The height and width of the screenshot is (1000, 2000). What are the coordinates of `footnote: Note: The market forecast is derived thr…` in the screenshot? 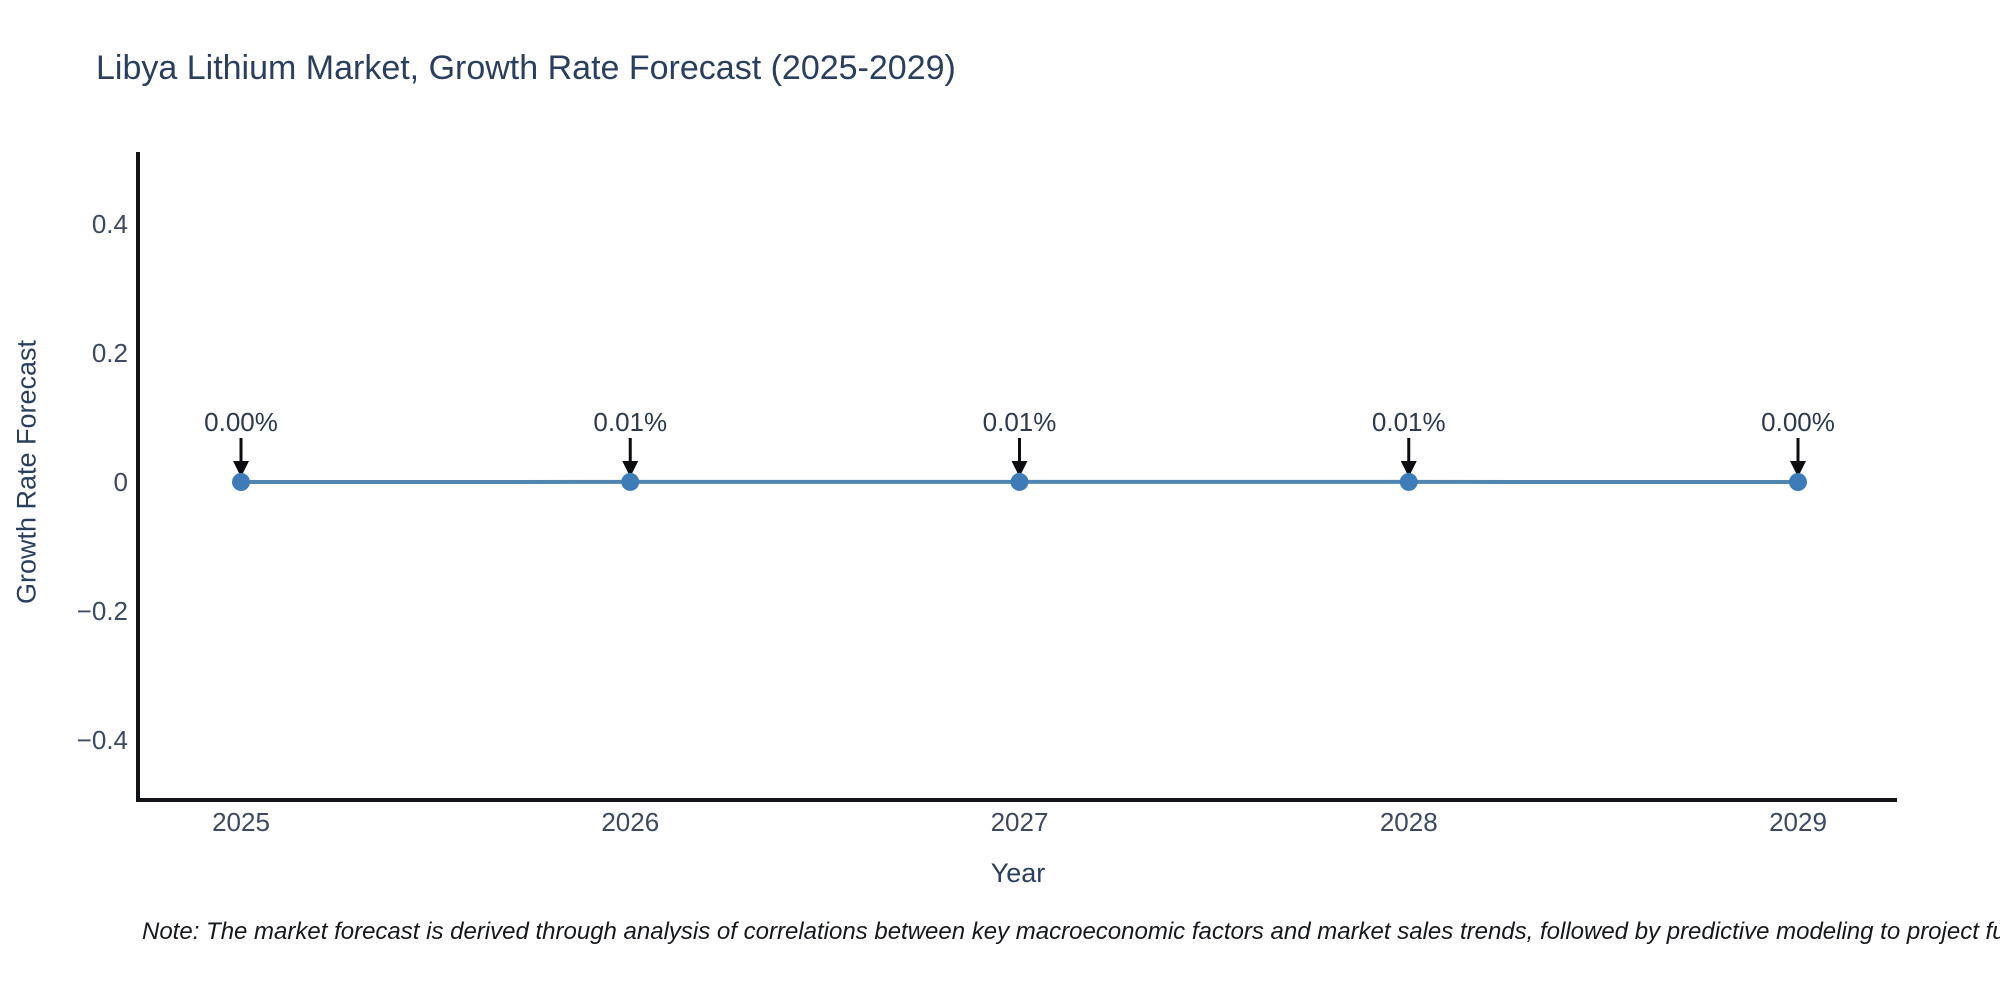 It's located at (1071, 931).